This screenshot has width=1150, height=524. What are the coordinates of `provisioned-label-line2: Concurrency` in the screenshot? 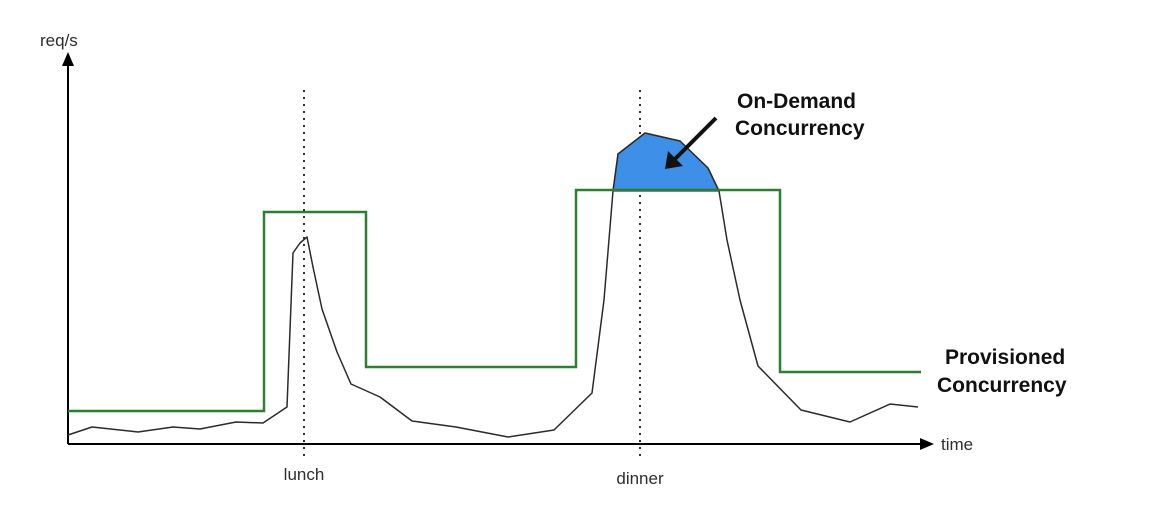 It's located at (1002, 385).